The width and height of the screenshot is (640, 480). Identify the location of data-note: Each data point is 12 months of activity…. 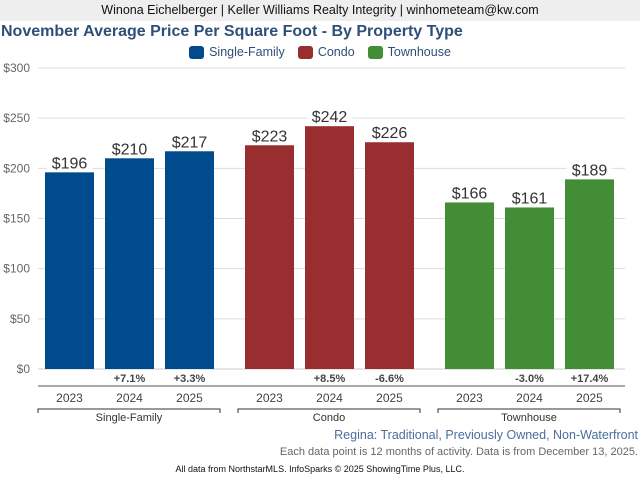
(458, 452).